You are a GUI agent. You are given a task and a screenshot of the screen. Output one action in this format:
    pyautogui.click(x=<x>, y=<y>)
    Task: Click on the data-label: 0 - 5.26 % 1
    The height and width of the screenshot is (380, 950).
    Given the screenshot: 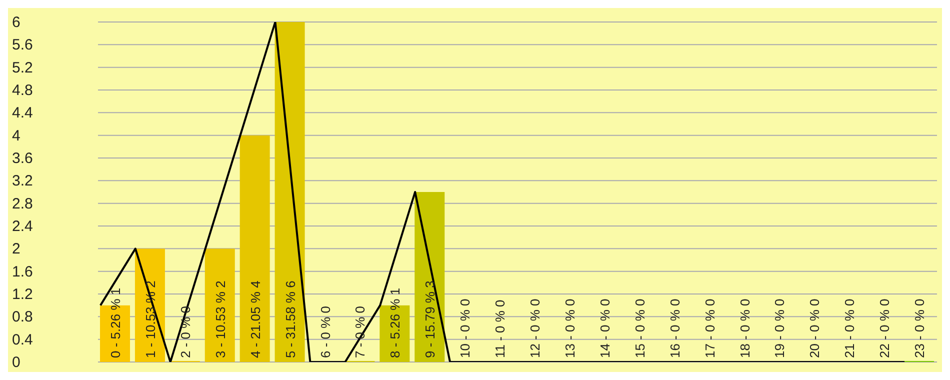 What is the action you would take?
    pyautogui.click(x=115, y=323)
    